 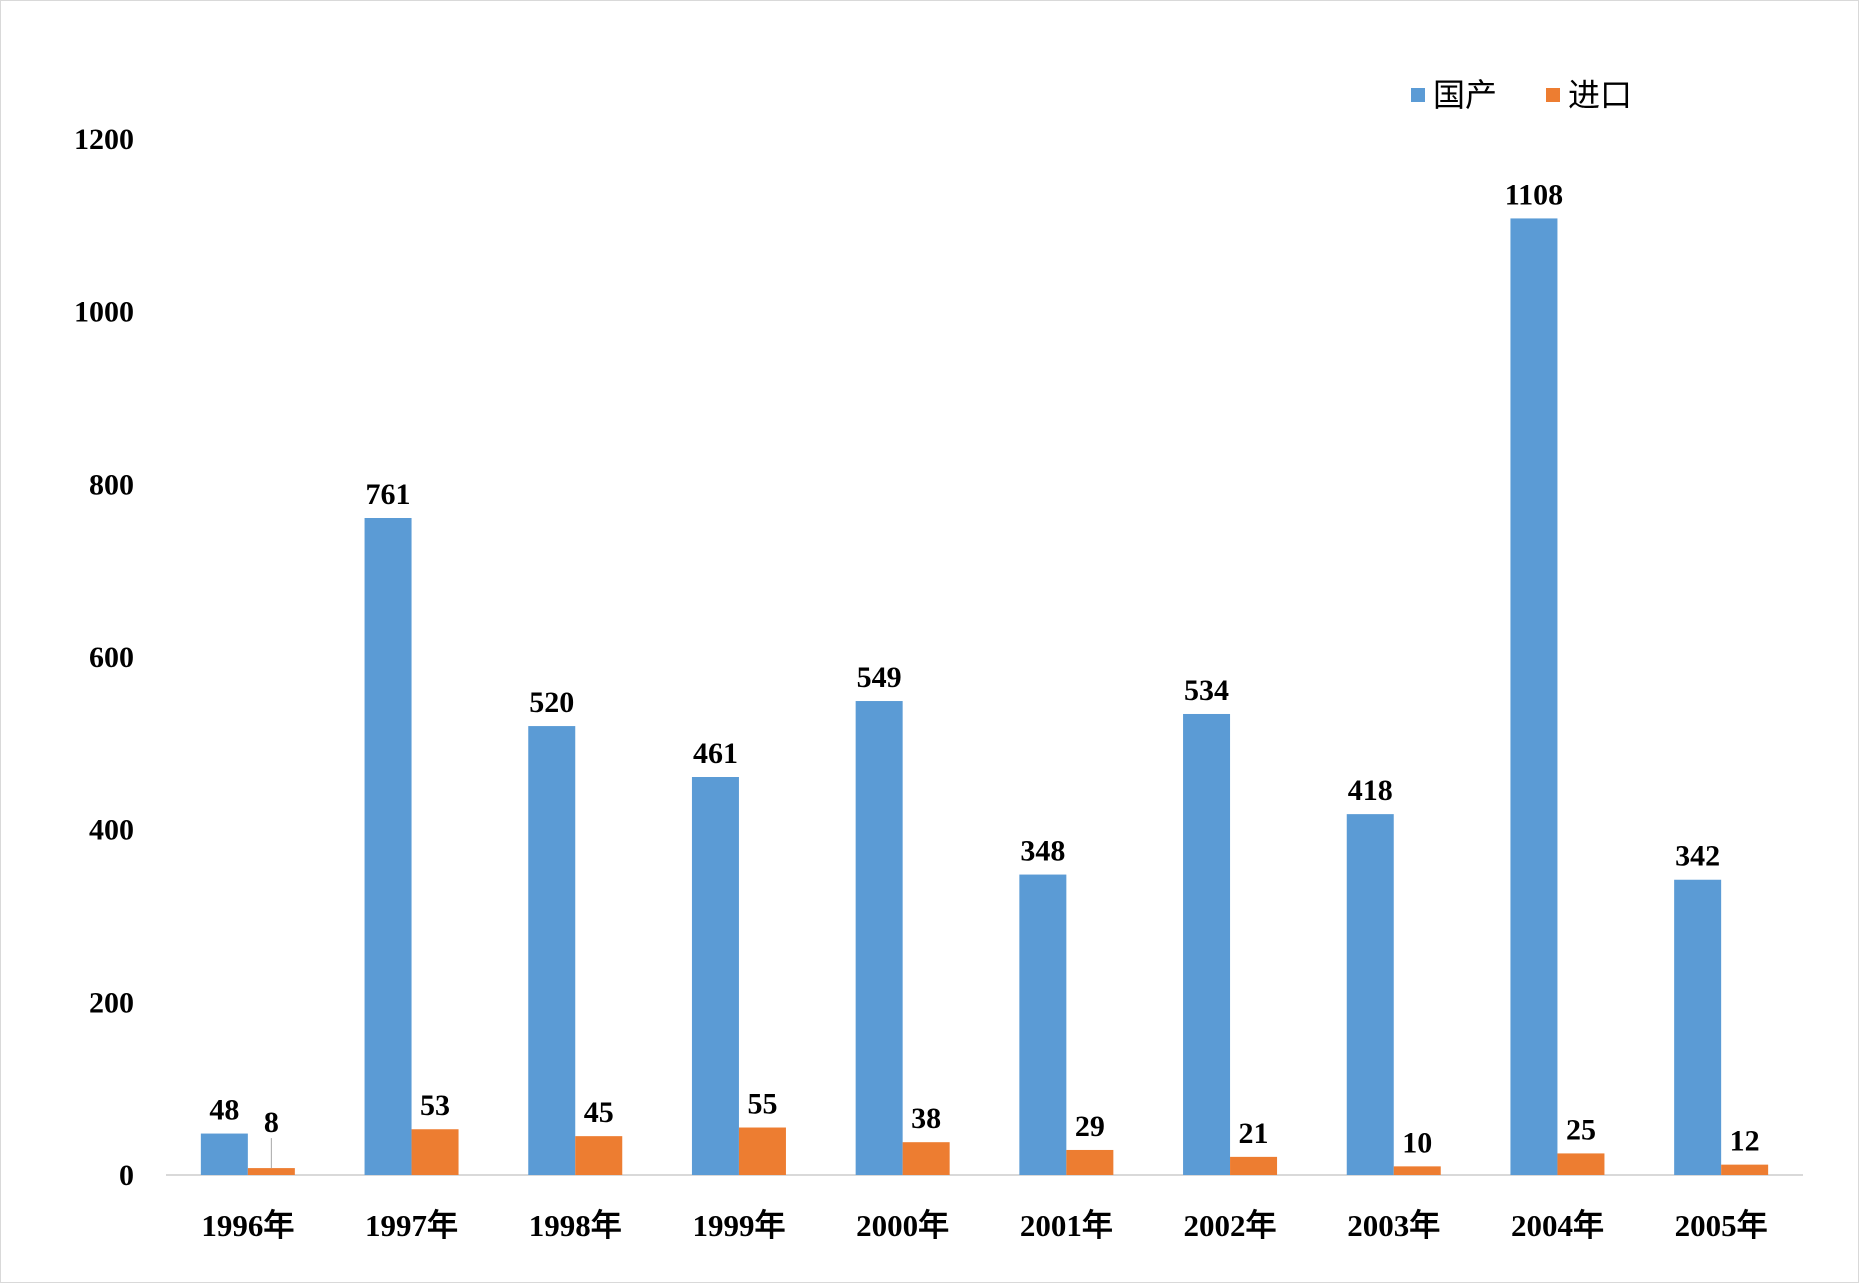 What do you see at coordinates (1465, 95) in the screenshot?
I see `legend-label: 国产` at bounding box center [1465, 95].